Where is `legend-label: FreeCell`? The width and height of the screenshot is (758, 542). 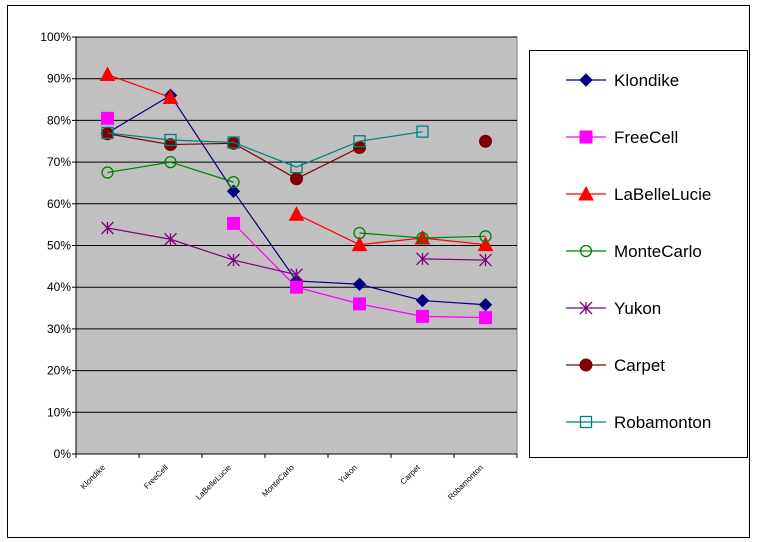
legend-label: FreeCell is located at coordinates (646, 137).